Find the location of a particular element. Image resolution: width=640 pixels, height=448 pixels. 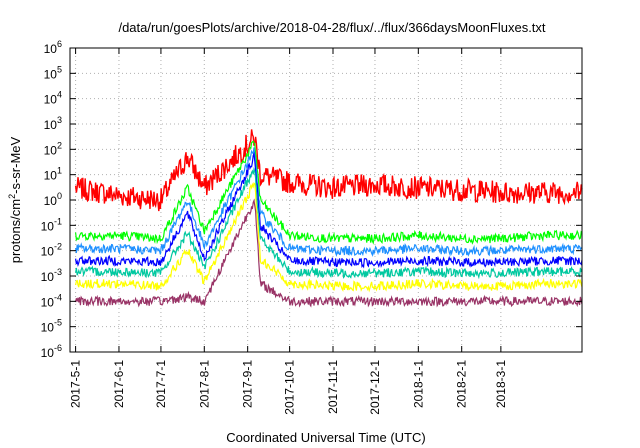

y-tick-label: 10⁻⁶ is located at coordinates (51, 351).